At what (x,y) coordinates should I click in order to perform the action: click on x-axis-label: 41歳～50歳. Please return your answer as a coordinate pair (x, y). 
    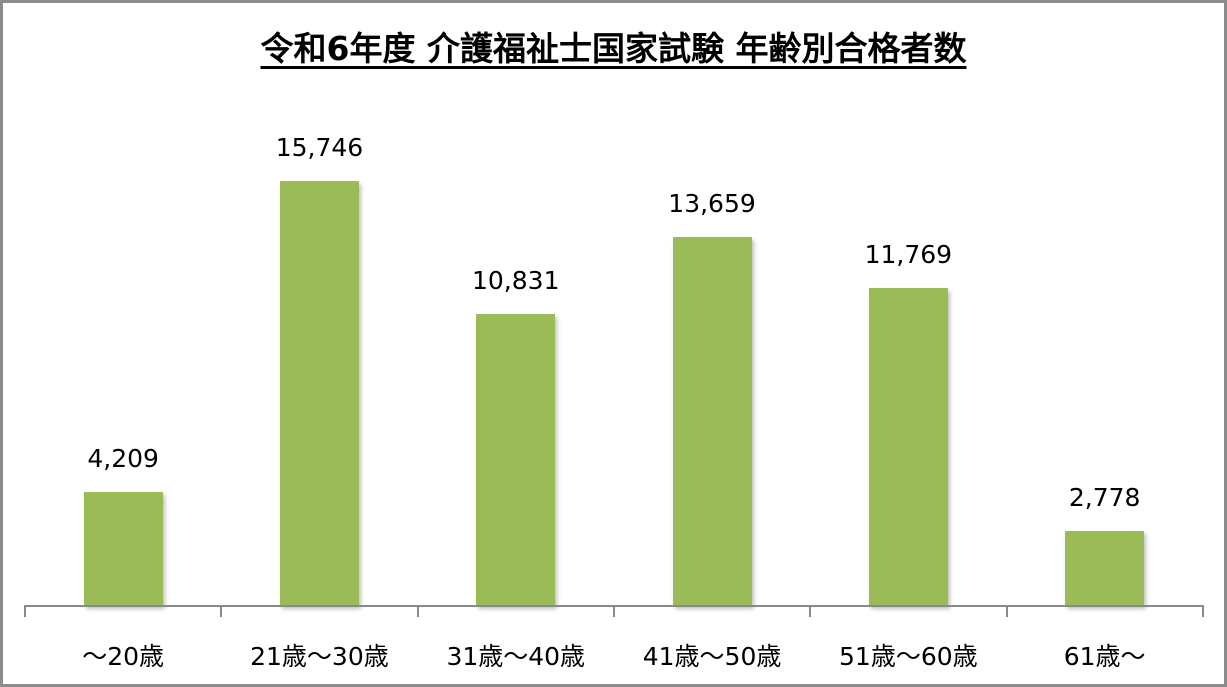
    Looking at the image, I should click on (712, 656).